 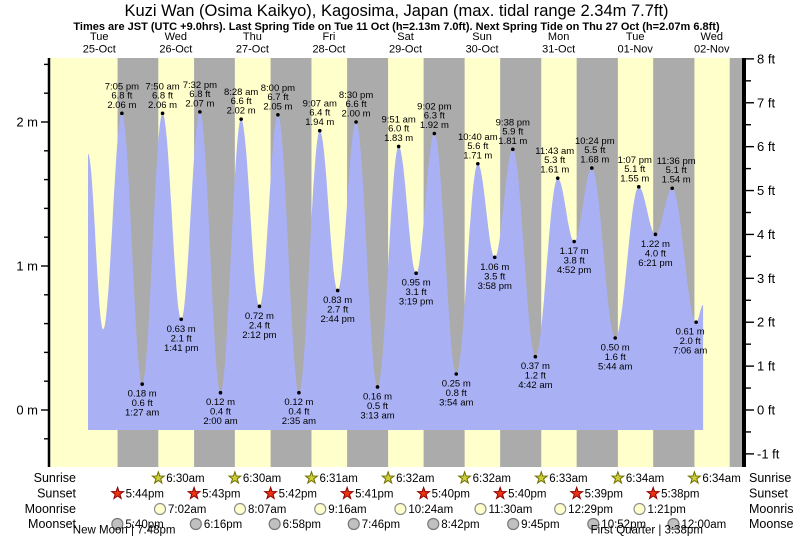 What do you see at coordinates (181, 348) in the screenshot?
I see `low-tide-time: 1:41 pm` at bounding box center [181, 348].